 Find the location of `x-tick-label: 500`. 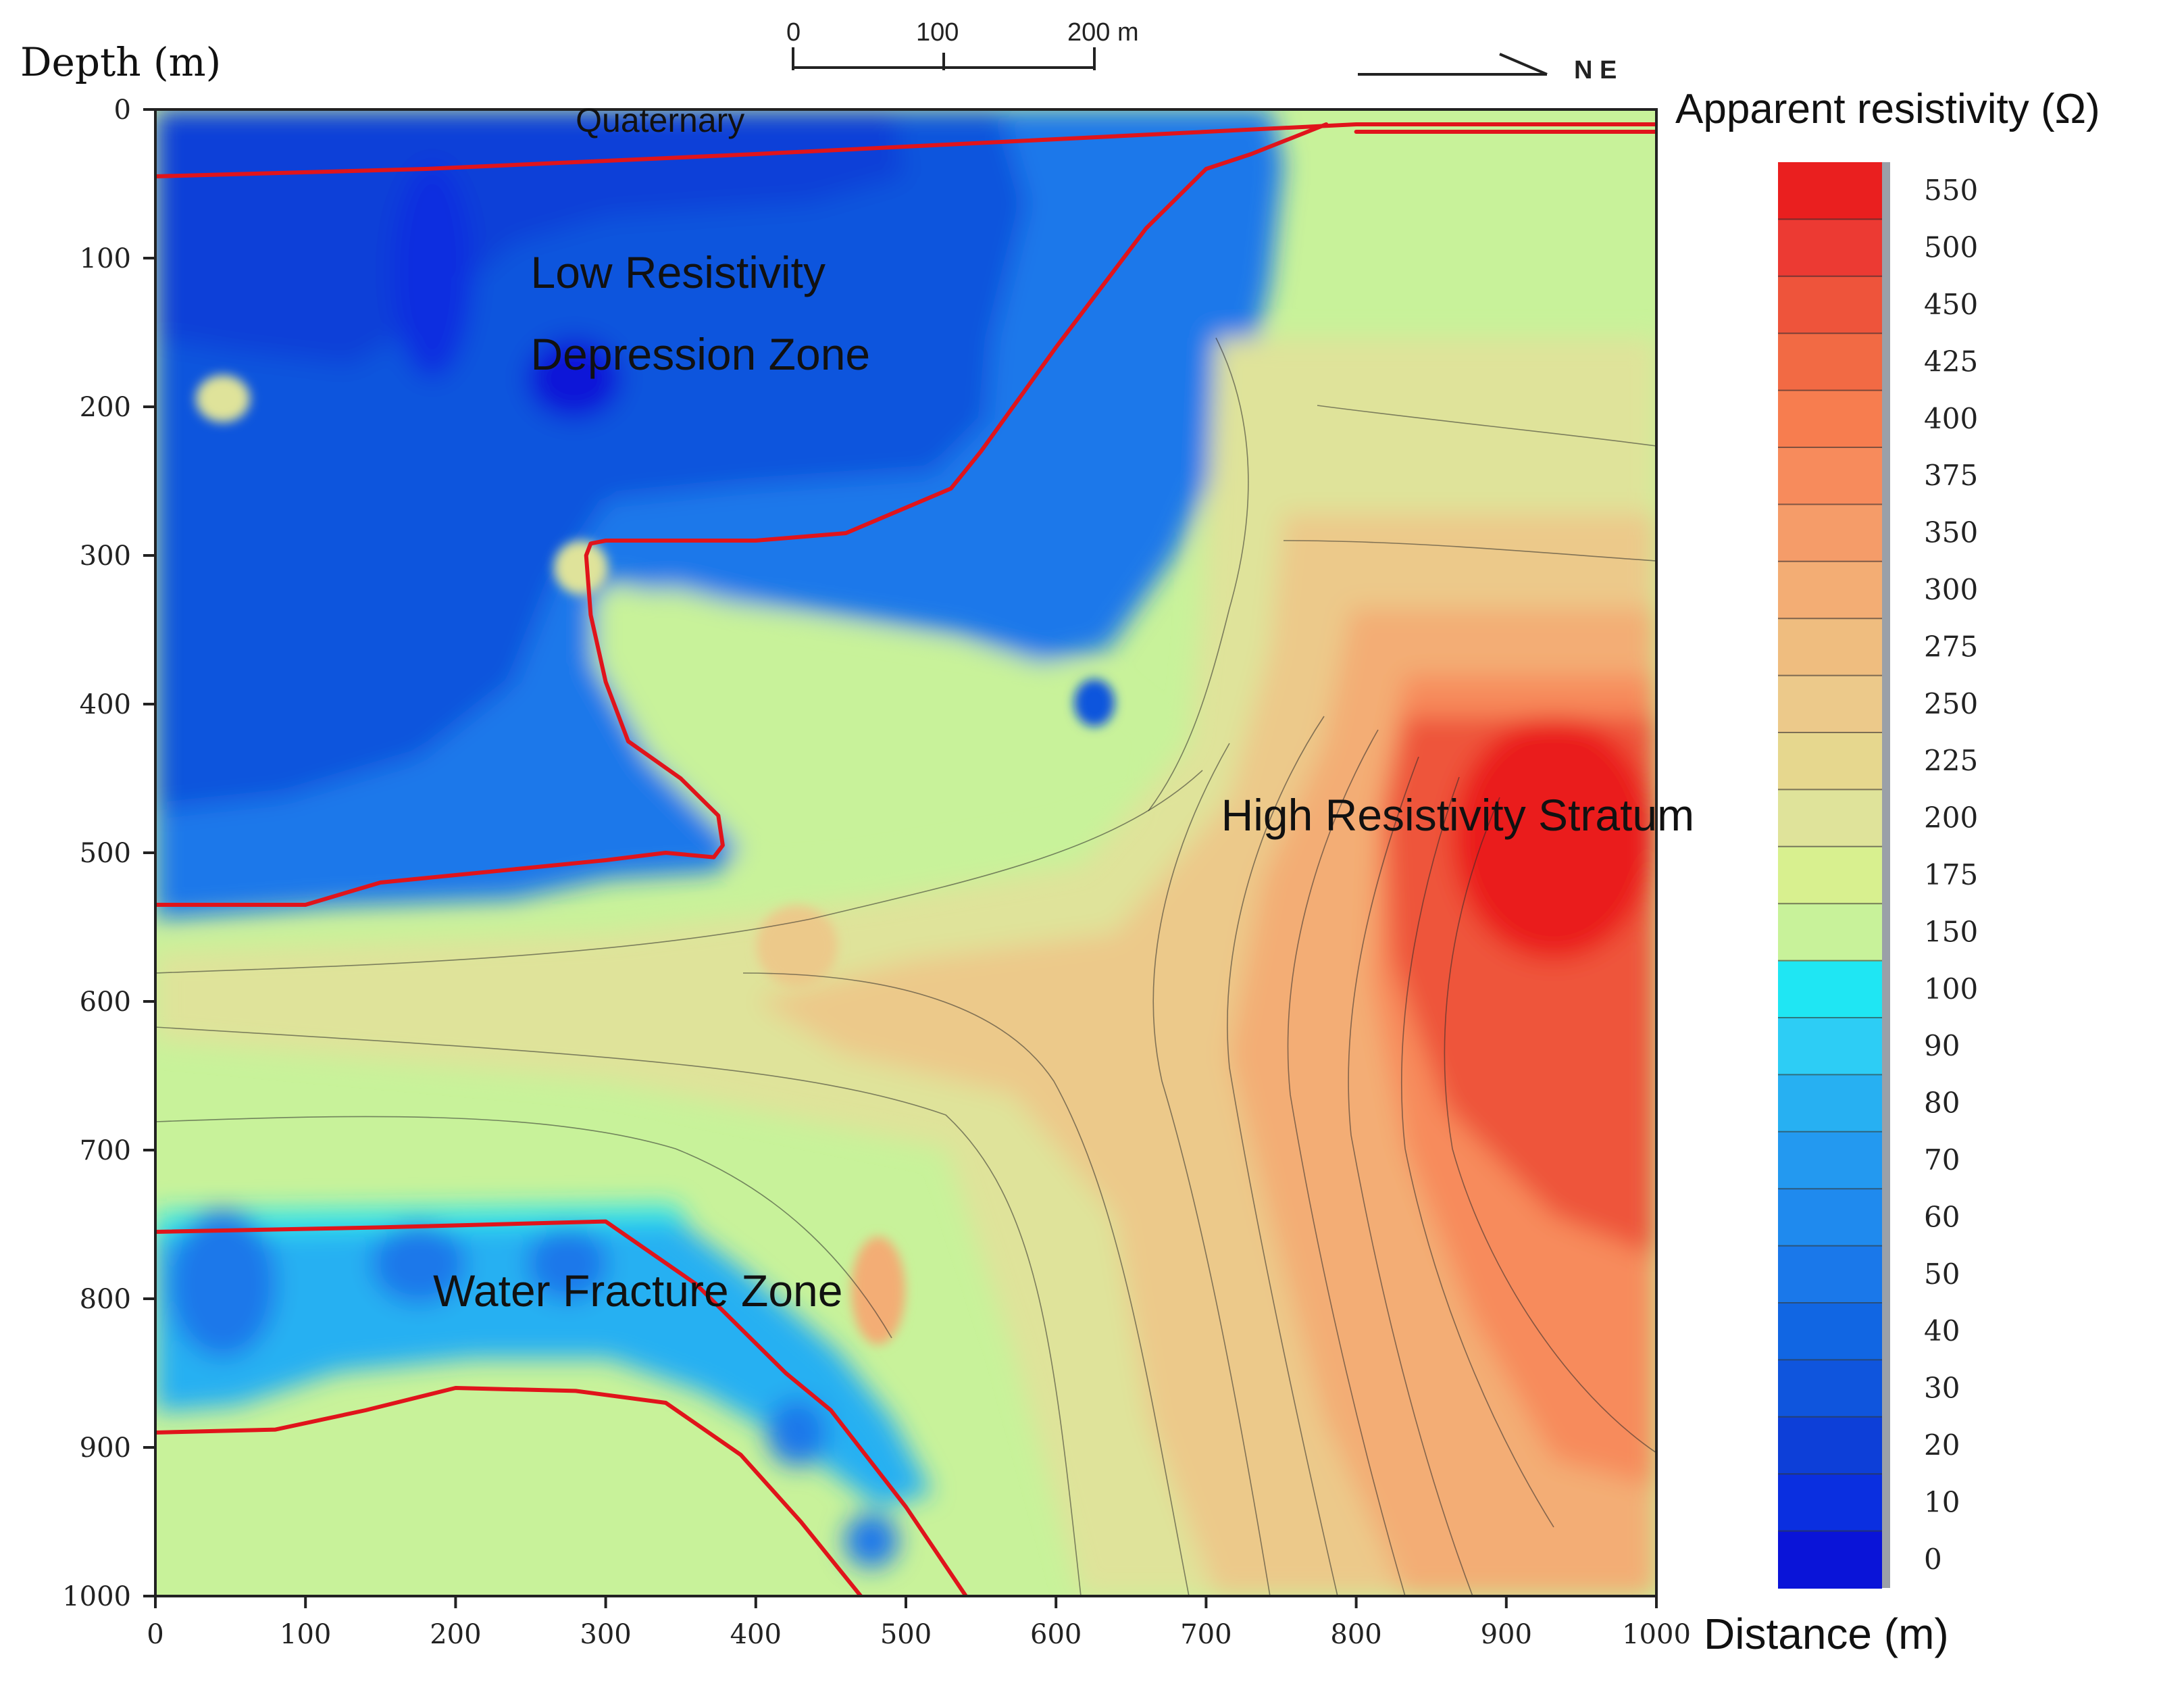

x-tick-label: 500 is located at coordinates (906, 1634).